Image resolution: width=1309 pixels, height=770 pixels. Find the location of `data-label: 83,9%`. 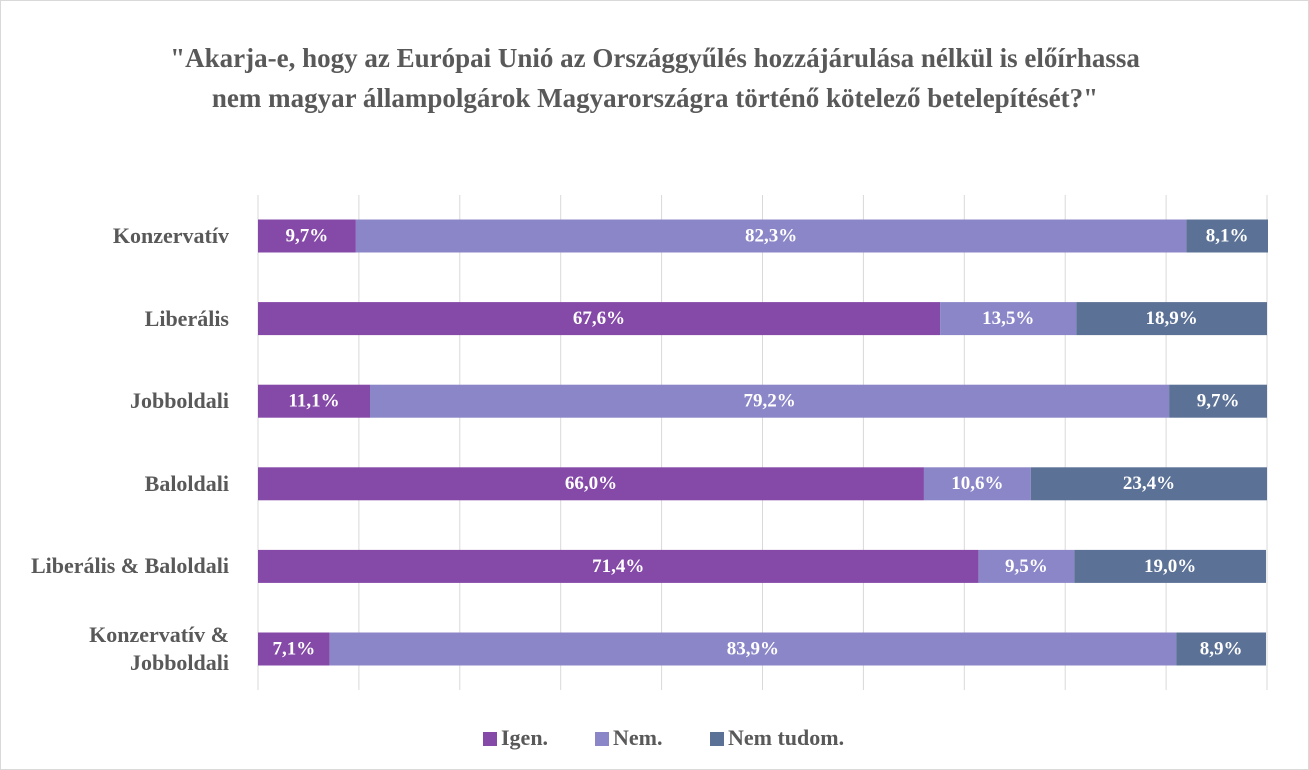

data-label: 83,9% is located at coordinates (753, 648).